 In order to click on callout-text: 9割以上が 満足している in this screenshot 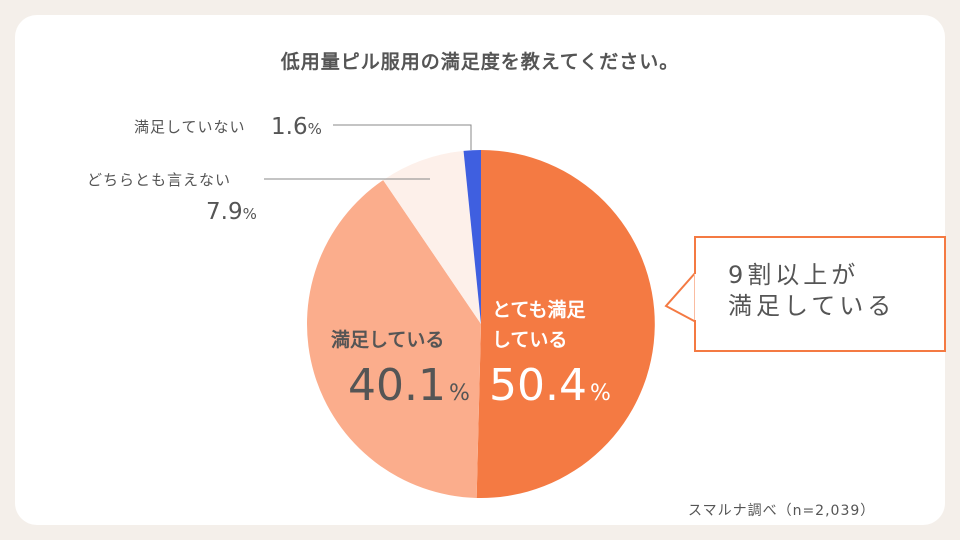, I will do `click(811, 291)`.